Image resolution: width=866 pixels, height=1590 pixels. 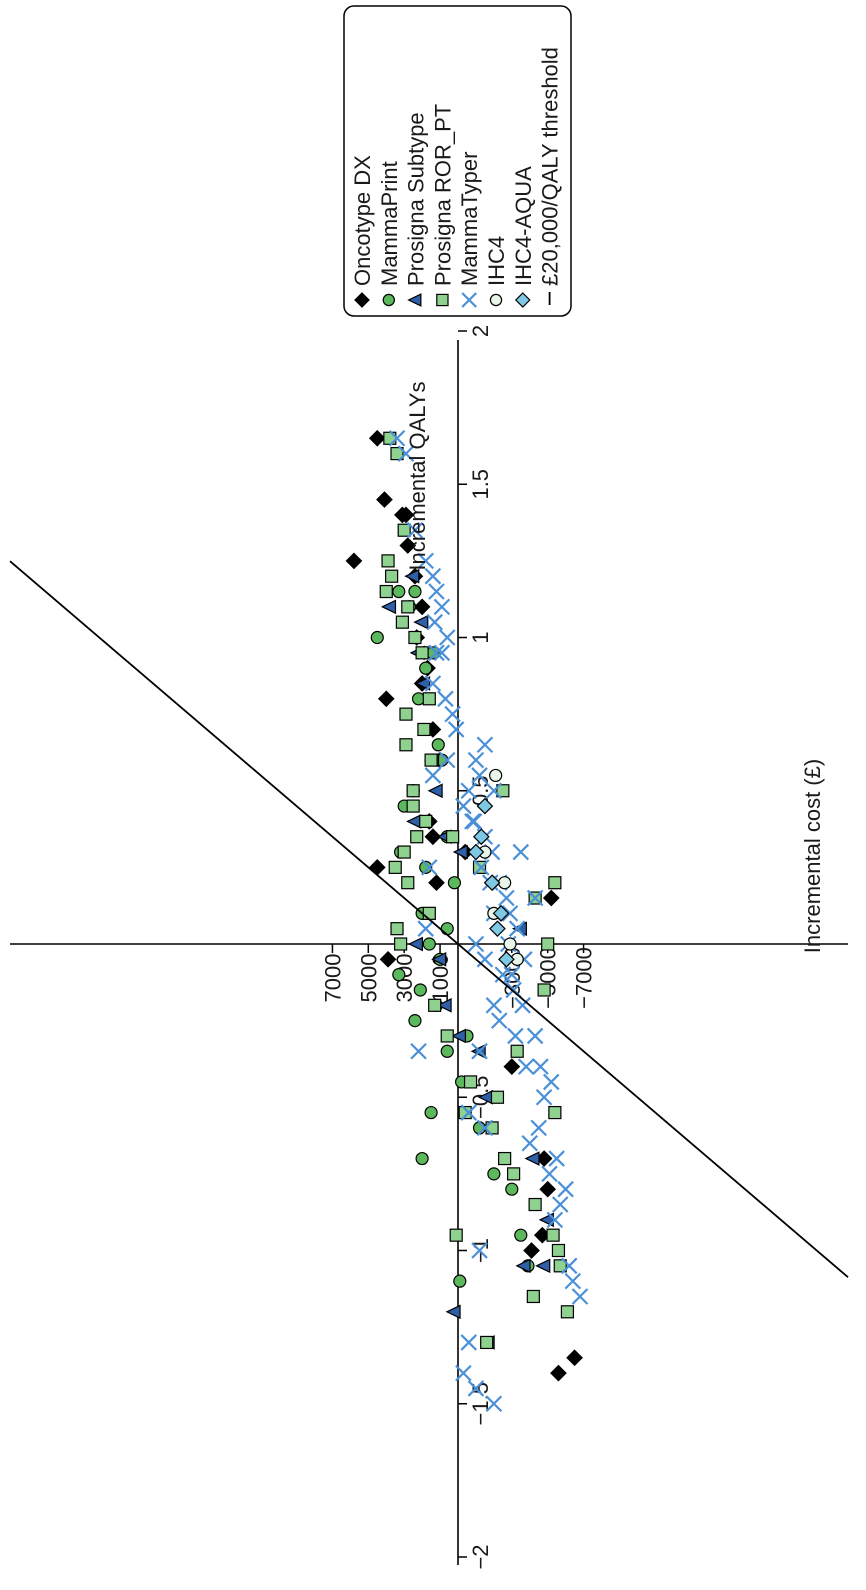 What do you see at coordinates (548, 978) in the screenshot?
I see `y-tick-label: −5000` at bounding box center [548, 978].